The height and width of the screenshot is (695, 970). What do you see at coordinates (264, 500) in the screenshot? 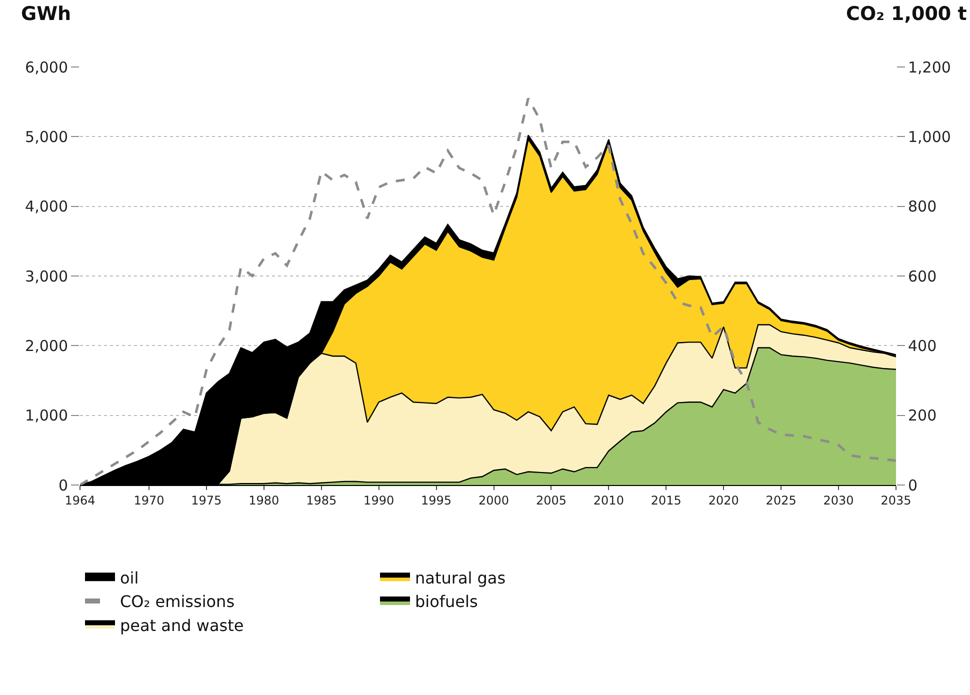
I see `x-tick-label: 1980` at bounding box center [264, 500].